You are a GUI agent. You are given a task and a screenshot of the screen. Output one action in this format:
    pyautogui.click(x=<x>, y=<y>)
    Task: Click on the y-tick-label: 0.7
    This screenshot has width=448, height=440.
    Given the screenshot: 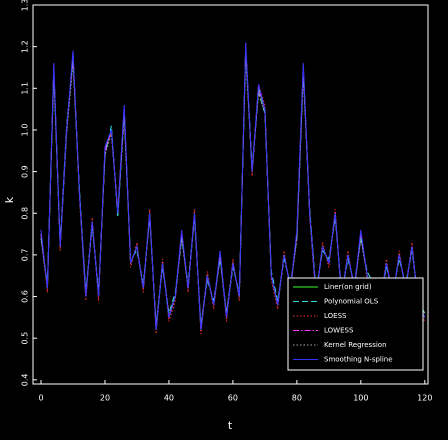 What is the action you would take?
    pyautogui.click(x=25, y=255)
    